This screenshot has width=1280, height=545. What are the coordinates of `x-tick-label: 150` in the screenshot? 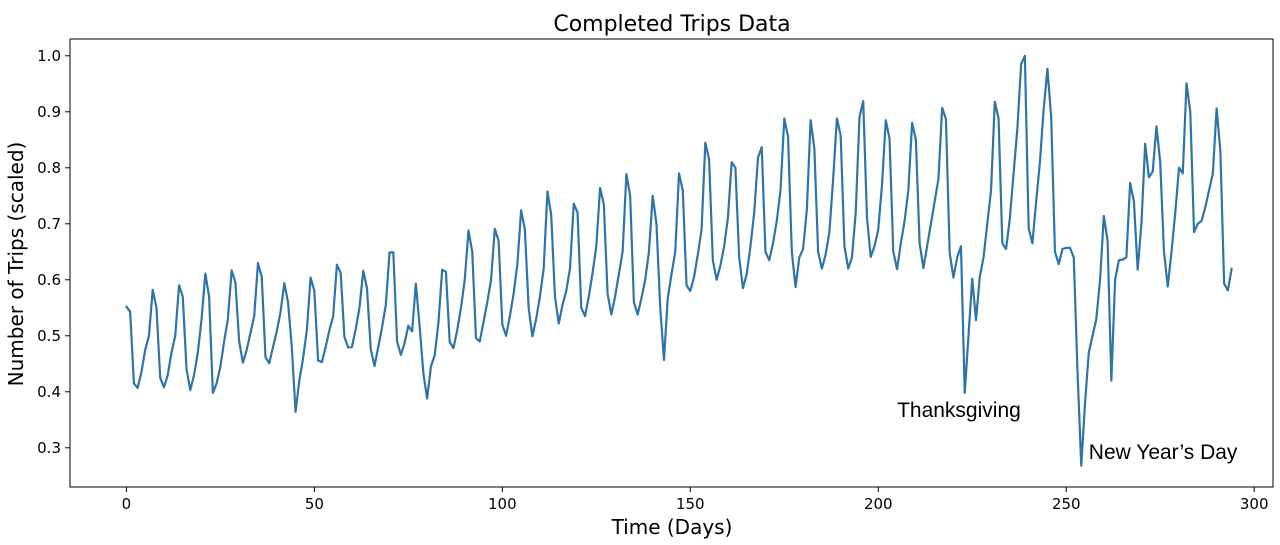 It's located at (690, 504).